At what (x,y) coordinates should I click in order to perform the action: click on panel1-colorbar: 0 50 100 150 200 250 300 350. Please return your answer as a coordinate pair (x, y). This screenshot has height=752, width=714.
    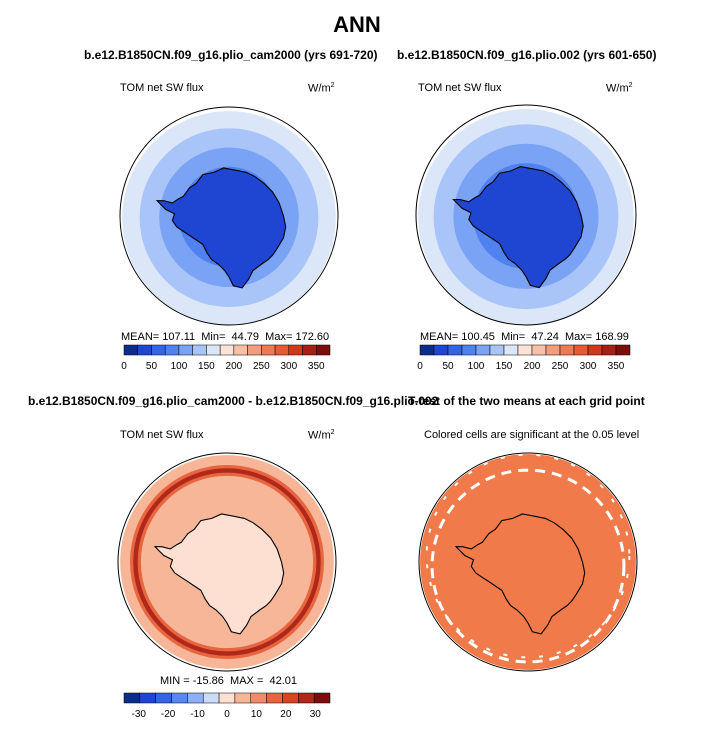
    Looking at the image, I should click on (226, 358).